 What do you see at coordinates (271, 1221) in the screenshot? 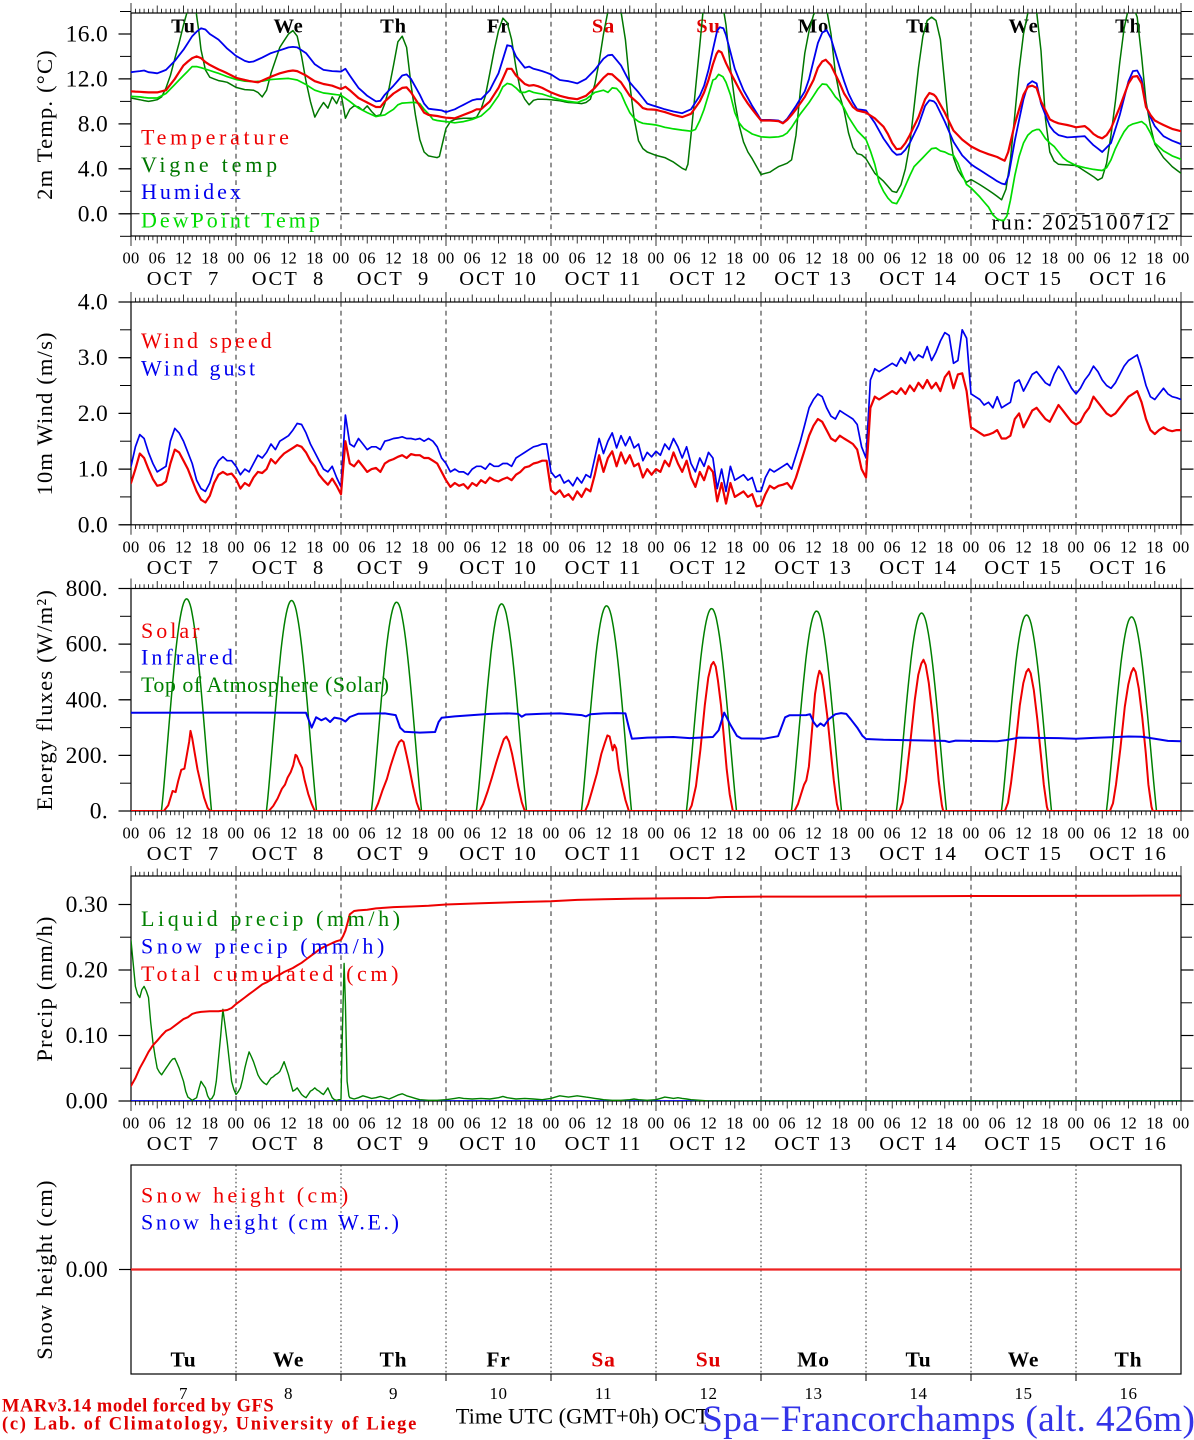
I see `svg-text: Snow height (cm W.E.)` at bounding box center [271, 1221].